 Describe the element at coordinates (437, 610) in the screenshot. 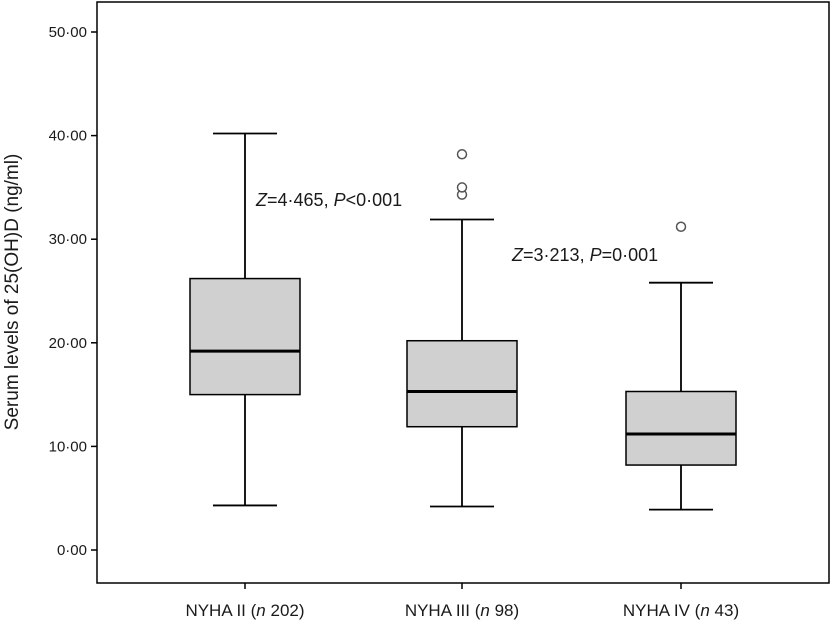

I see `category-name: NYHA III` at that location.